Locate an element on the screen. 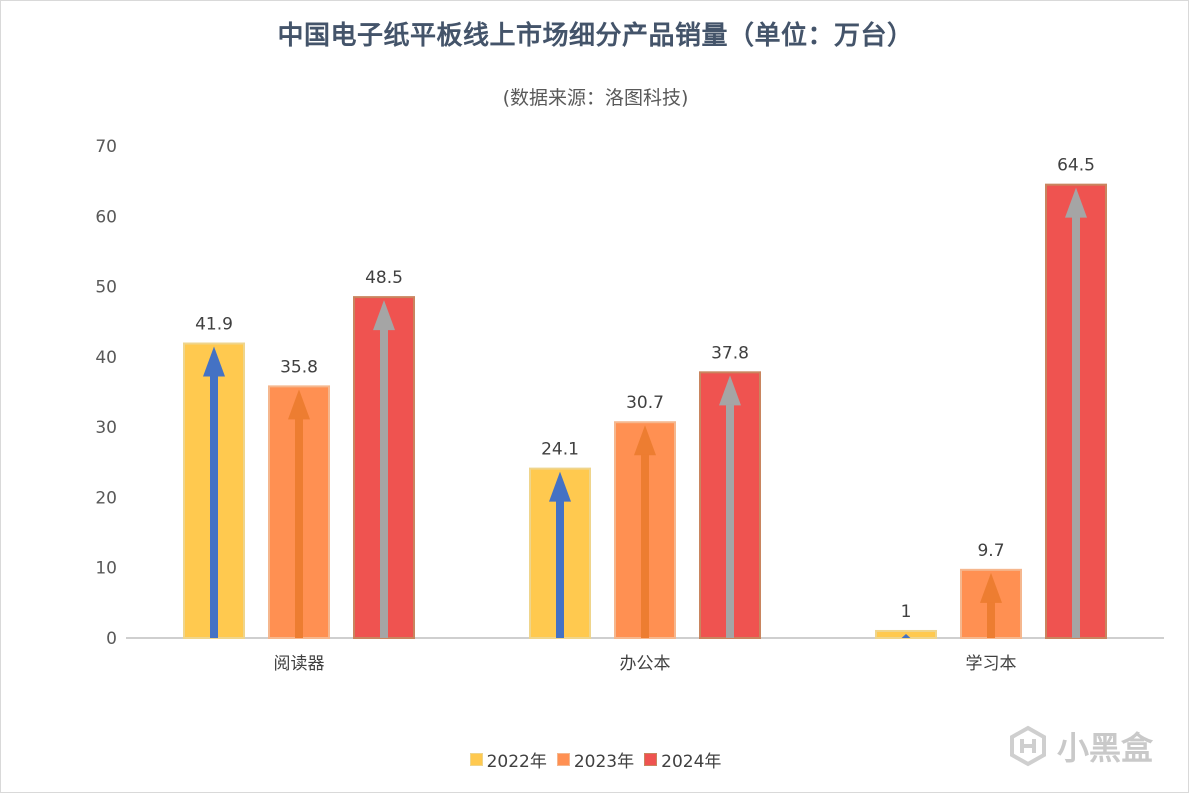  y-tick-label: 50 is located at coordinates (106, 288).